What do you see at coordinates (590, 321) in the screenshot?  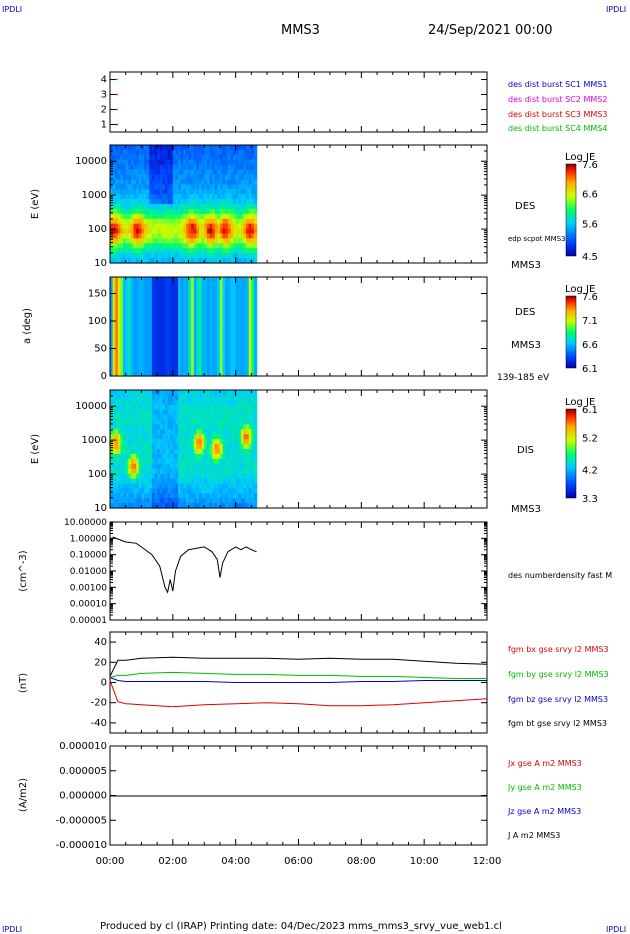 I see `colorbar-tick-label: 7.1` at bounding box center [590, 321].